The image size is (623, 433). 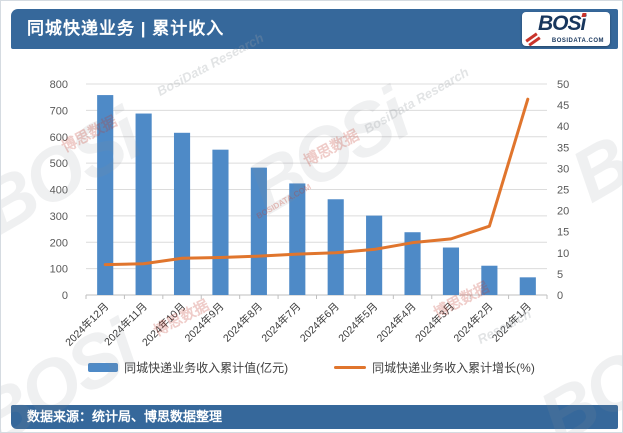 I want to click on left-axis-tick-label: 400, so click(x=59, y=191).